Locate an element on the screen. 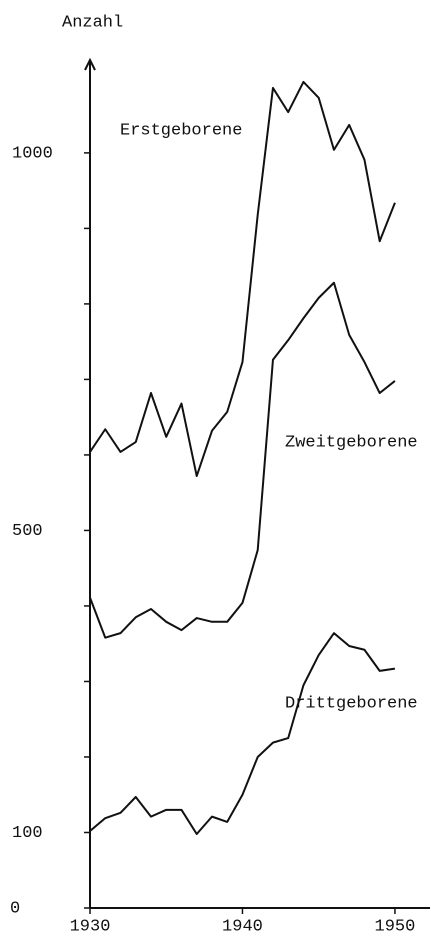 This screenshot has width=432, height=936. y-tick-label: 0 is located at coordinates (15, 908).